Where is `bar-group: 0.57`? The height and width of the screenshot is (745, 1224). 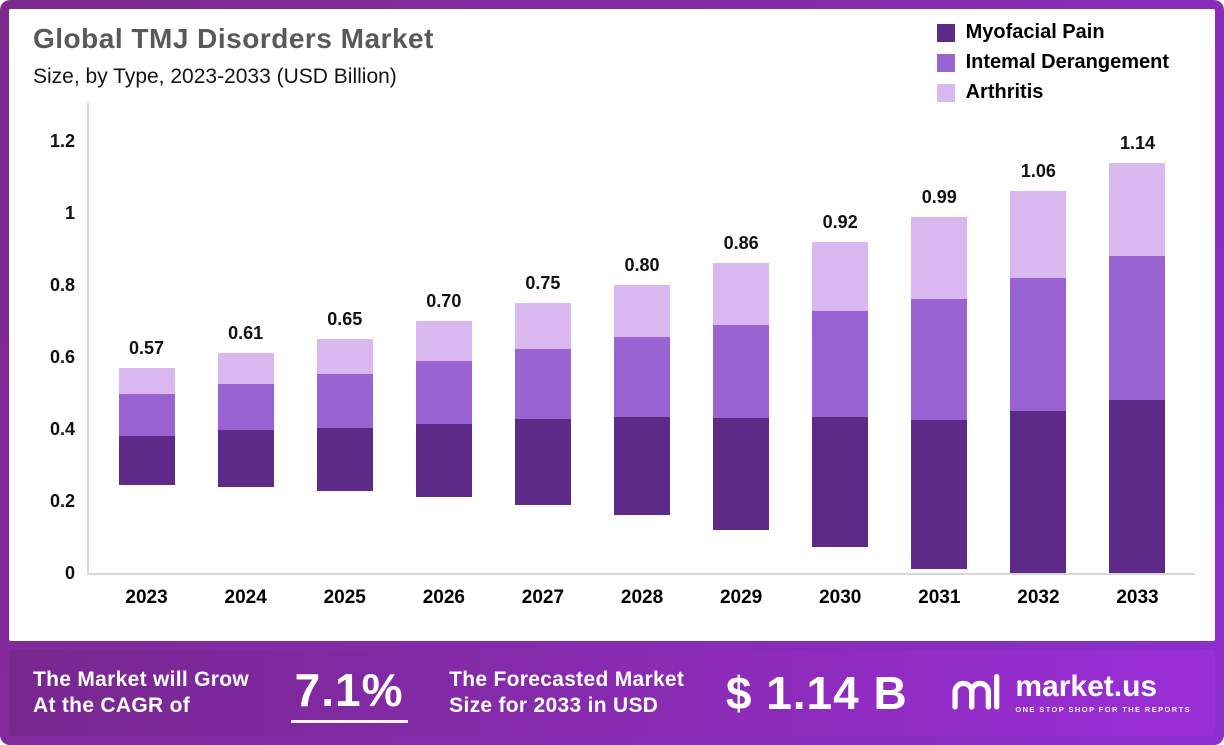
bar-group: 0.57 is located at coordinates (146, 338).